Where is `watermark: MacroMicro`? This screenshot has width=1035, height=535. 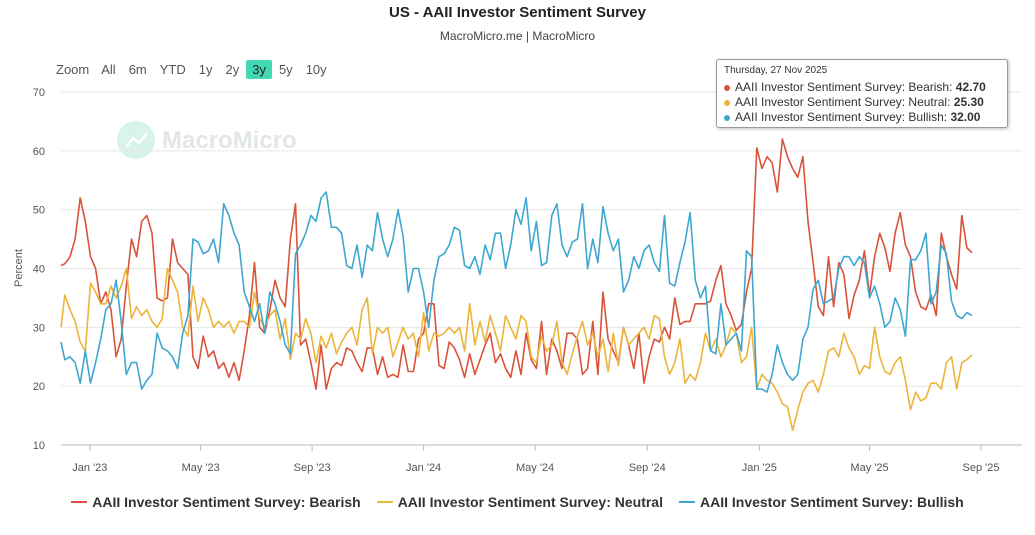 watermark: MacroMicro is located at coordinates (207, 140).